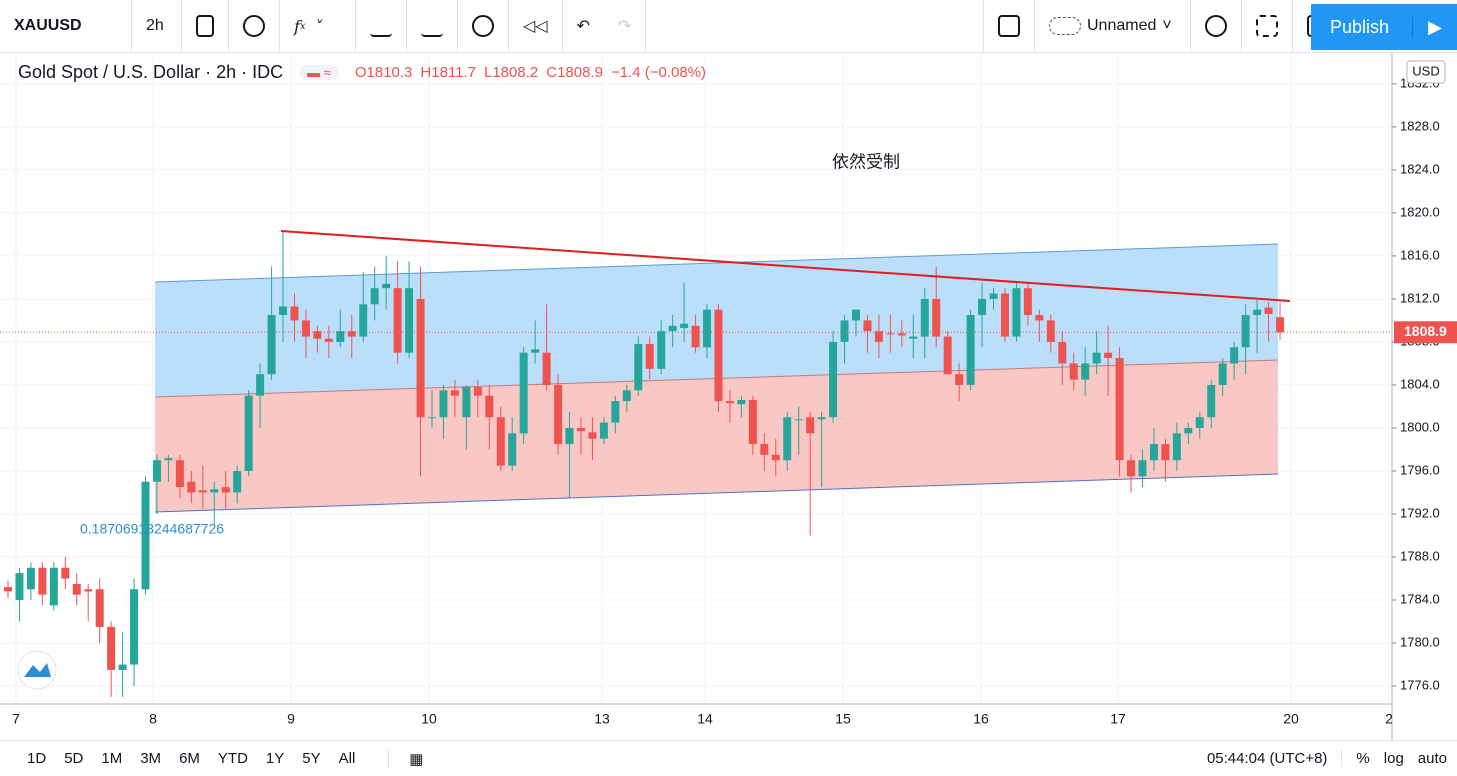 The image size is (1457, 776). Describe the element at coordinates (1432, 758) in the screenshot. I see `auto-toggle: auto` at that location.